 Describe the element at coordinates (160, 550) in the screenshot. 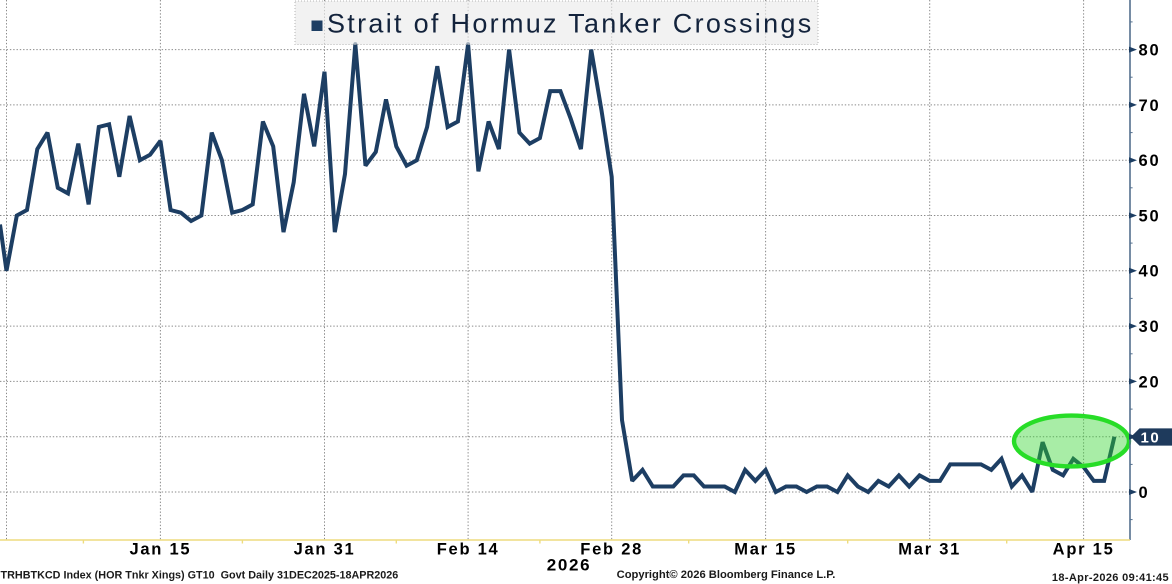

I see `svg-text: Jan 15` at that location.